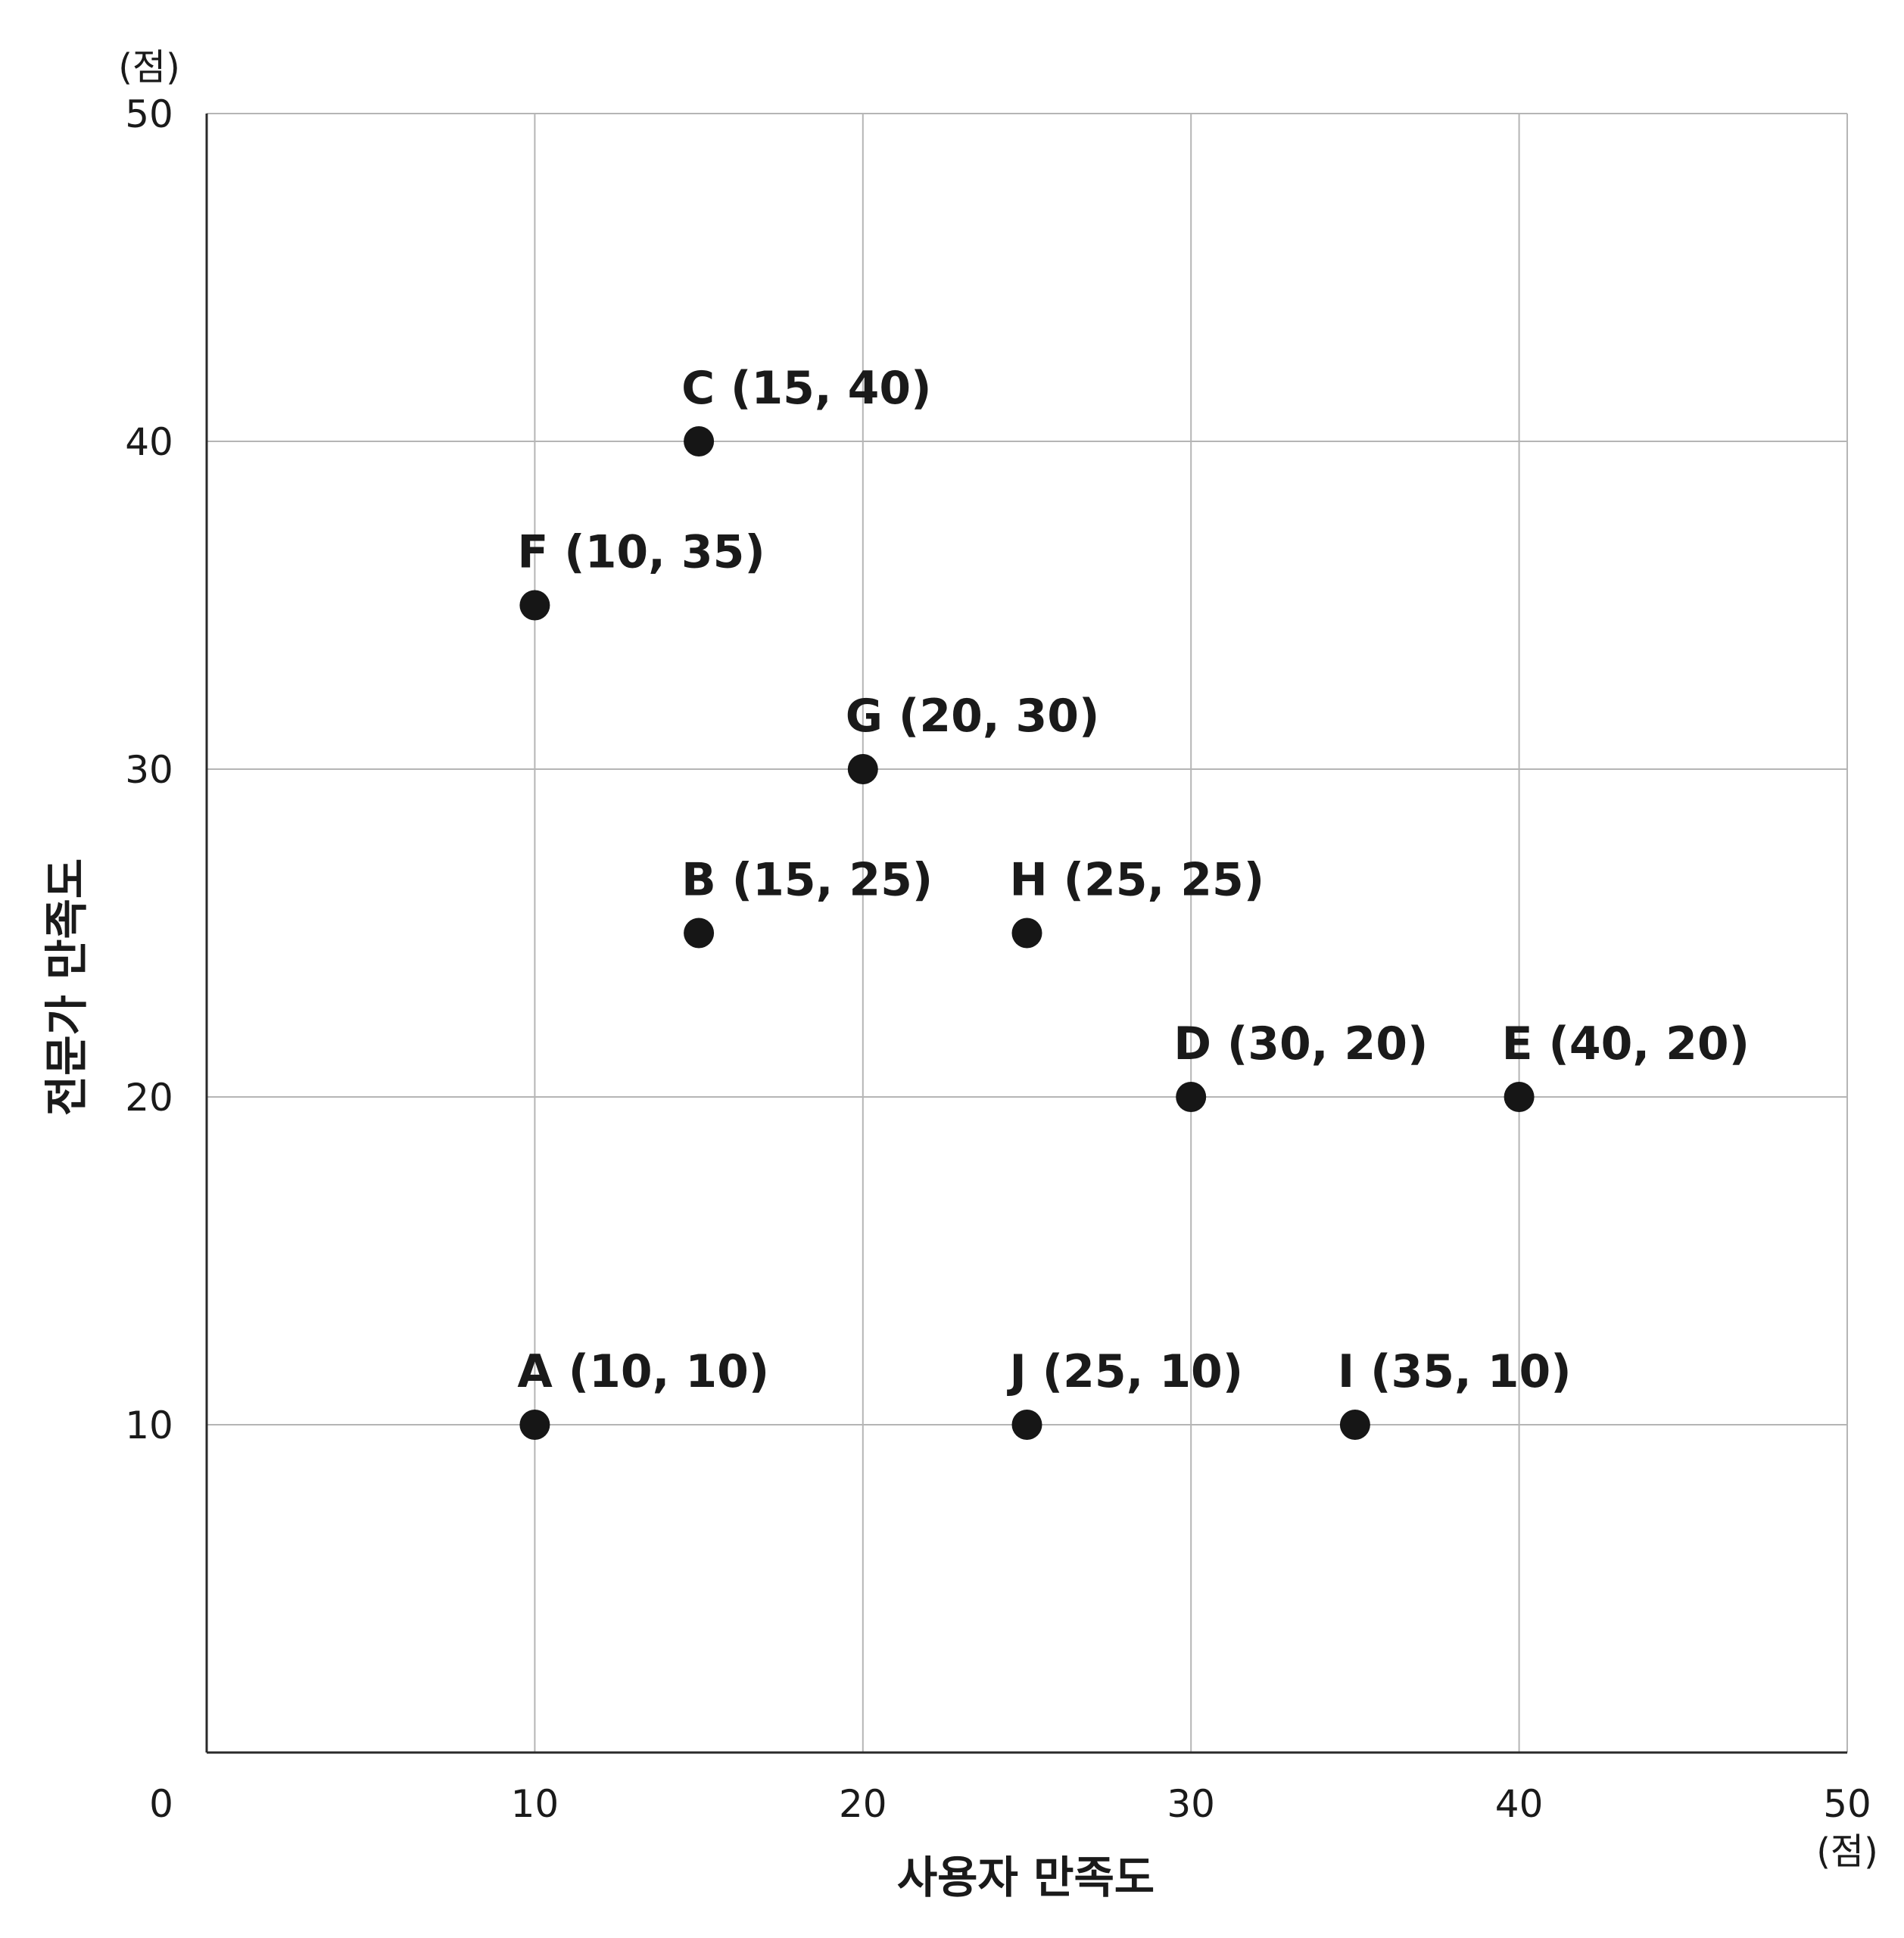 This screenshot has height=1938, width=1904. I want to click on y-tick-label-40: 40, so click(149, 442).